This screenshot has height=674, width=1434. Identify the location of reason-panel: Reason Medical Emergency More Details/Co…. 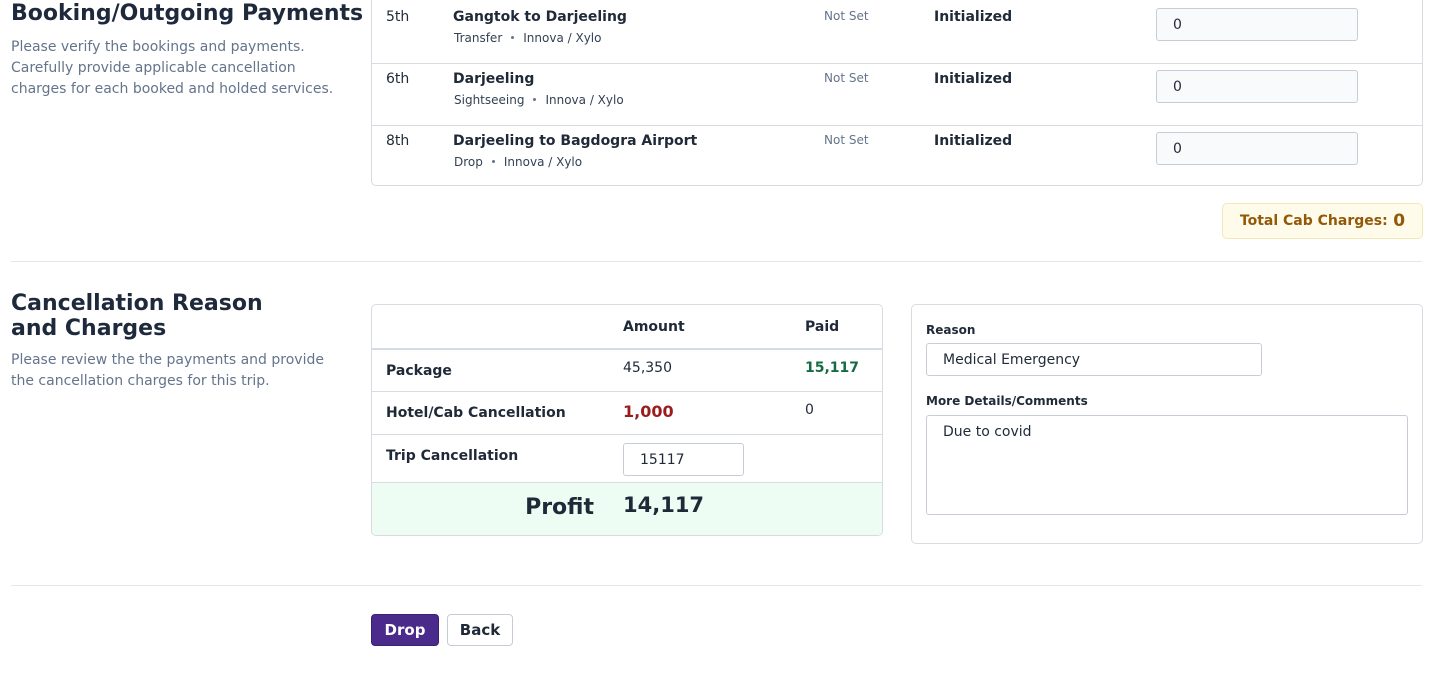
(1167, 424).